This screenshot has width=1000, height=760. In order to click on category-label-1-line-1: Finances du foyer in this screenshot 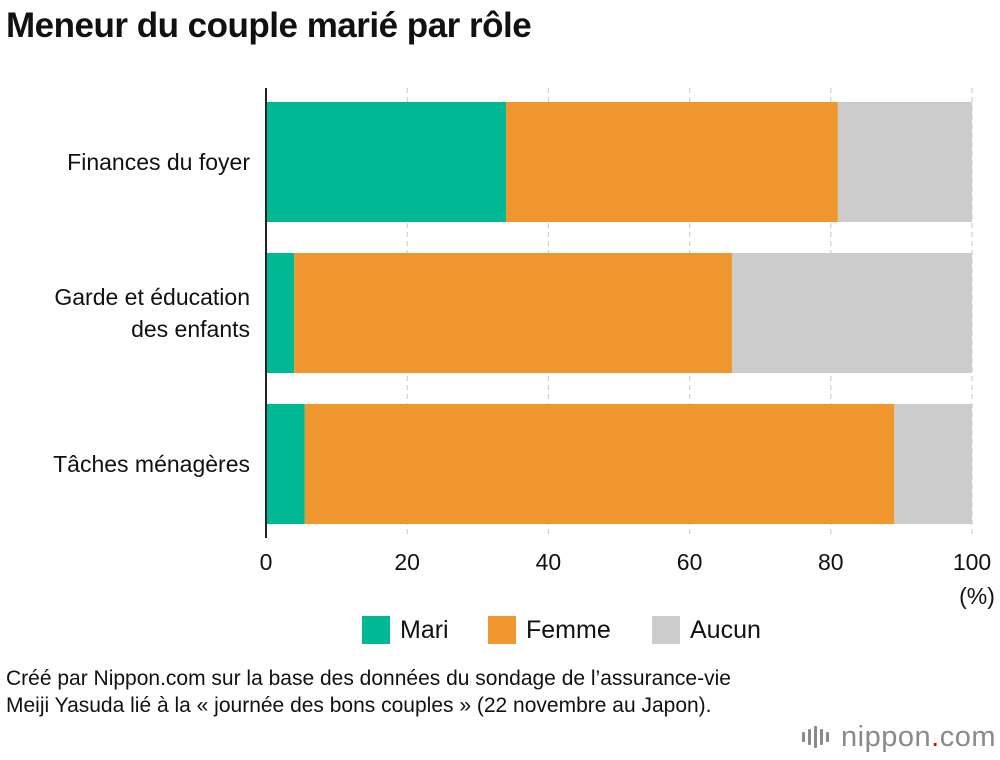, I will do `click(158, 162)`.